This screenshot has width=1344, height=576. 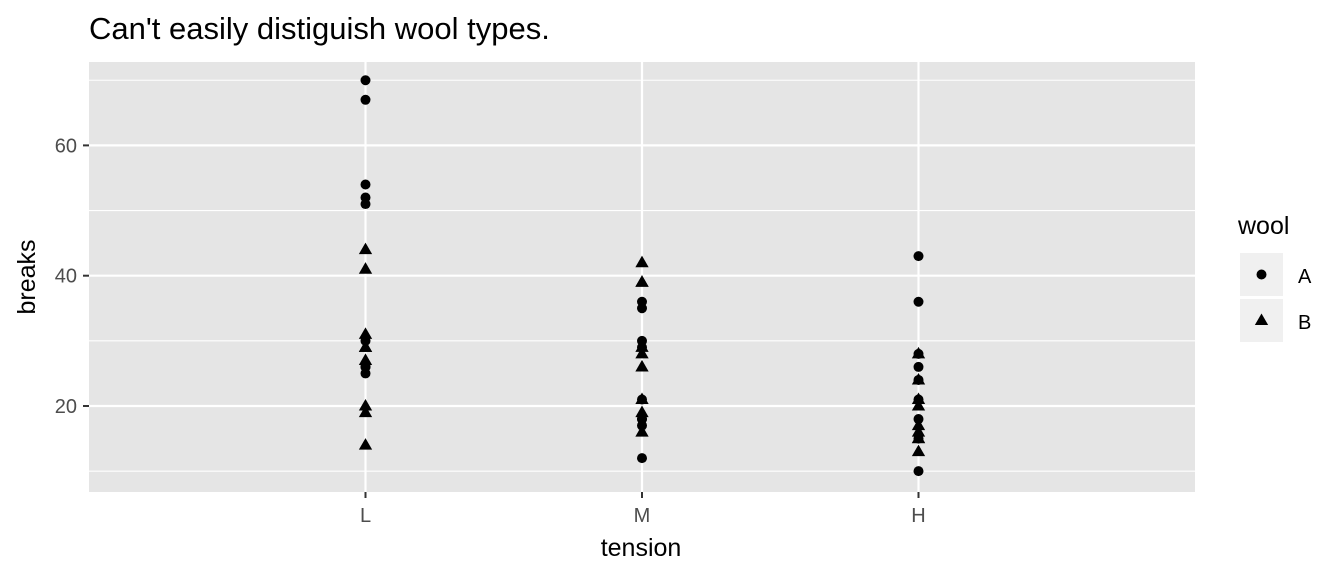 I want to click on legend-label-b: B, so click(x=1304, y=323).